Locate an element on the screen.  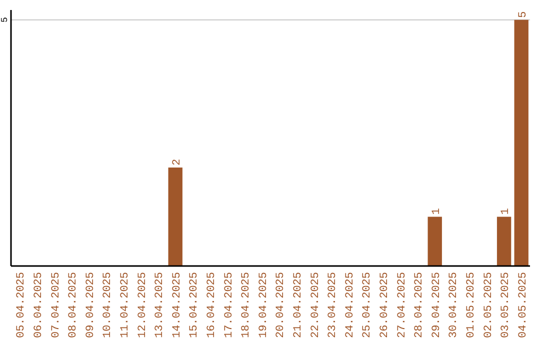
x-tick-label: 30.04.2025 is located at coordinates (454, 305).